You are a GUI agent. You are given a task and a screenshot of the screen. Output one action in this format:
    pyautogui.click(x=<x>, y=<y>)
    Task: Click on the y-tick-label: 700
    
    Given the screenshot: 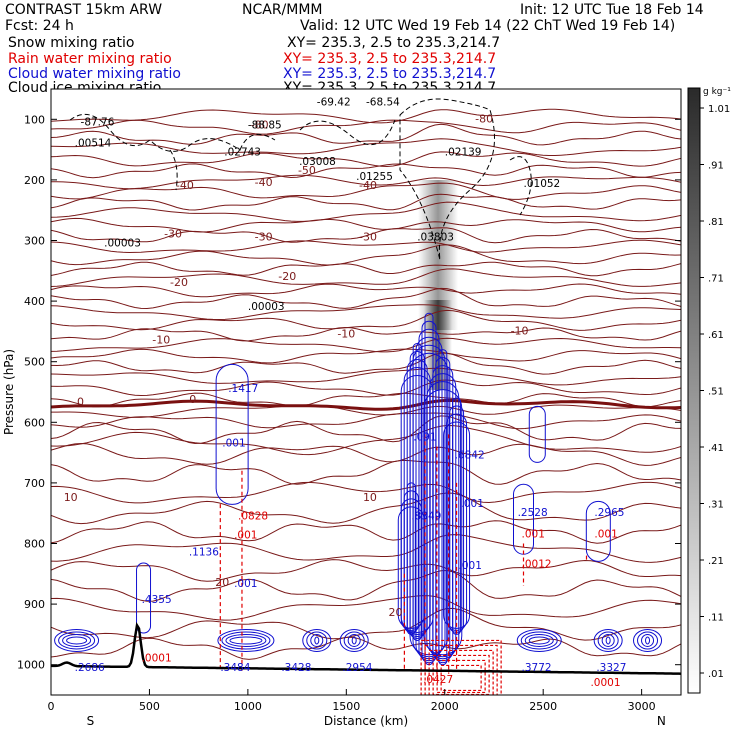 What is the action you would take?
    pyautogui.click(x=34, y=483)
    